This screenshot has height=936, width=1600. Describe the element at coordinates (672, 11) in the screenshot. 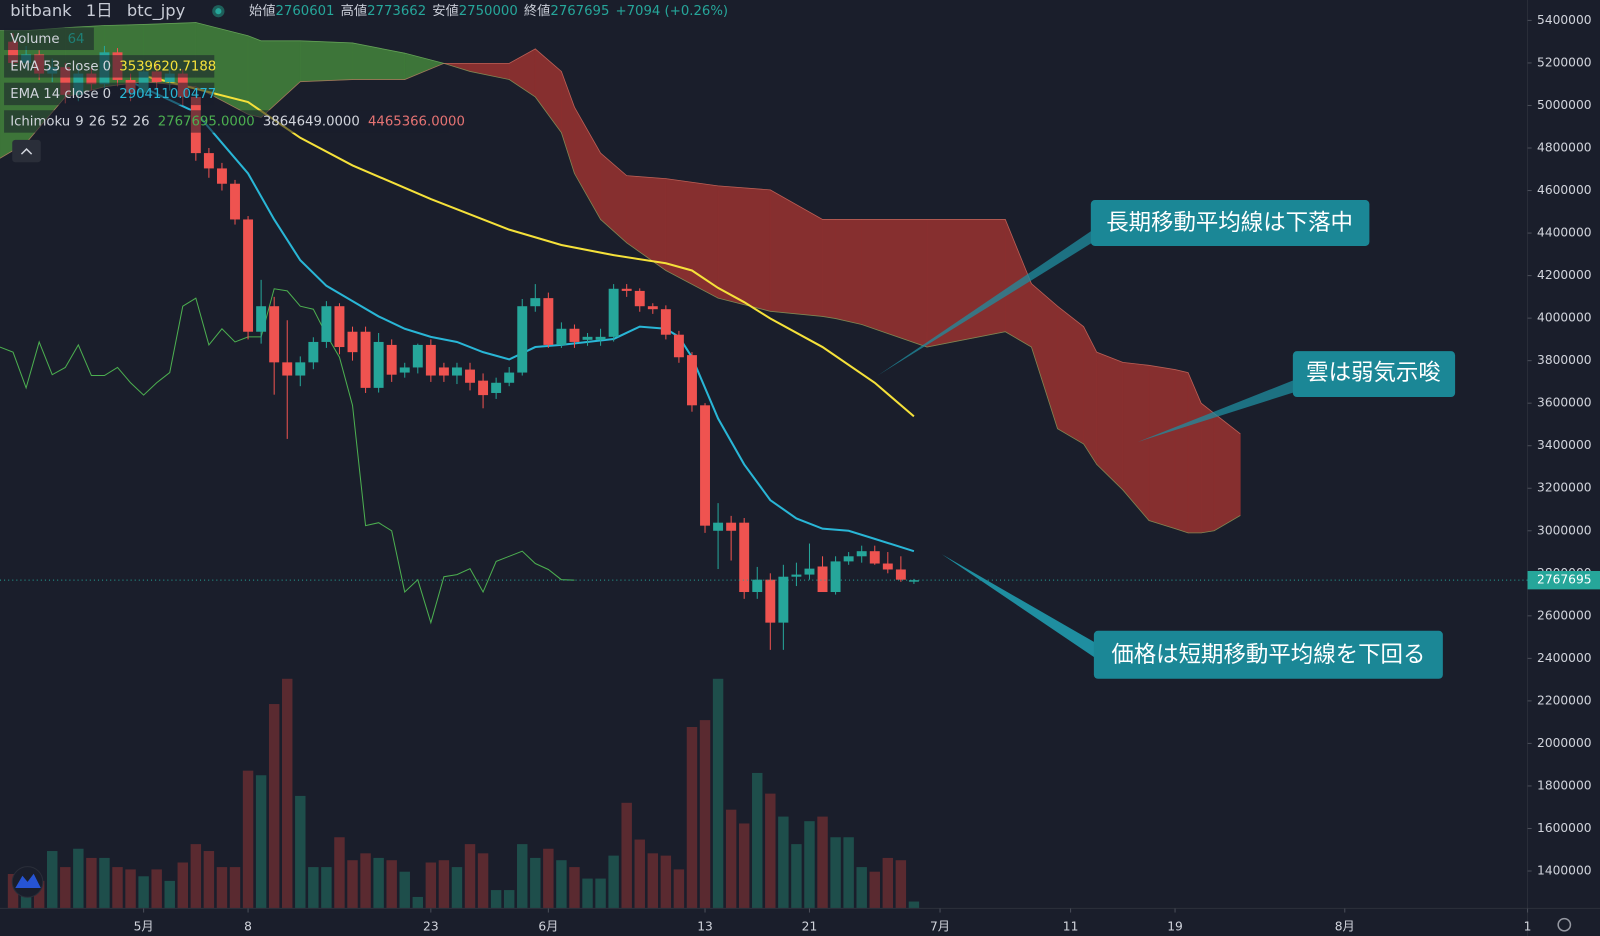

I see `ohlc-change: +7094 (+0.26%)` at that location.